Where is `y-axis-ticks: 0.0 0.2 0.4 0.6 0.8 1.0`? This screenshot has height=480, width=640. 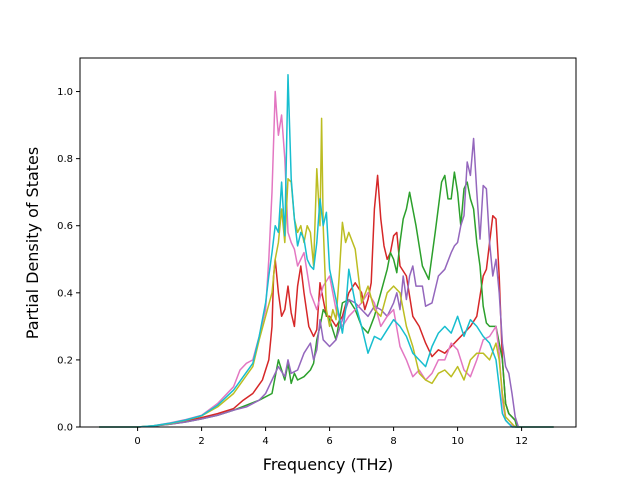 y-axis-ticks: 0.0 0.2 0.4 0.6 0.8 1.0 is located at coordinates (68, 260).